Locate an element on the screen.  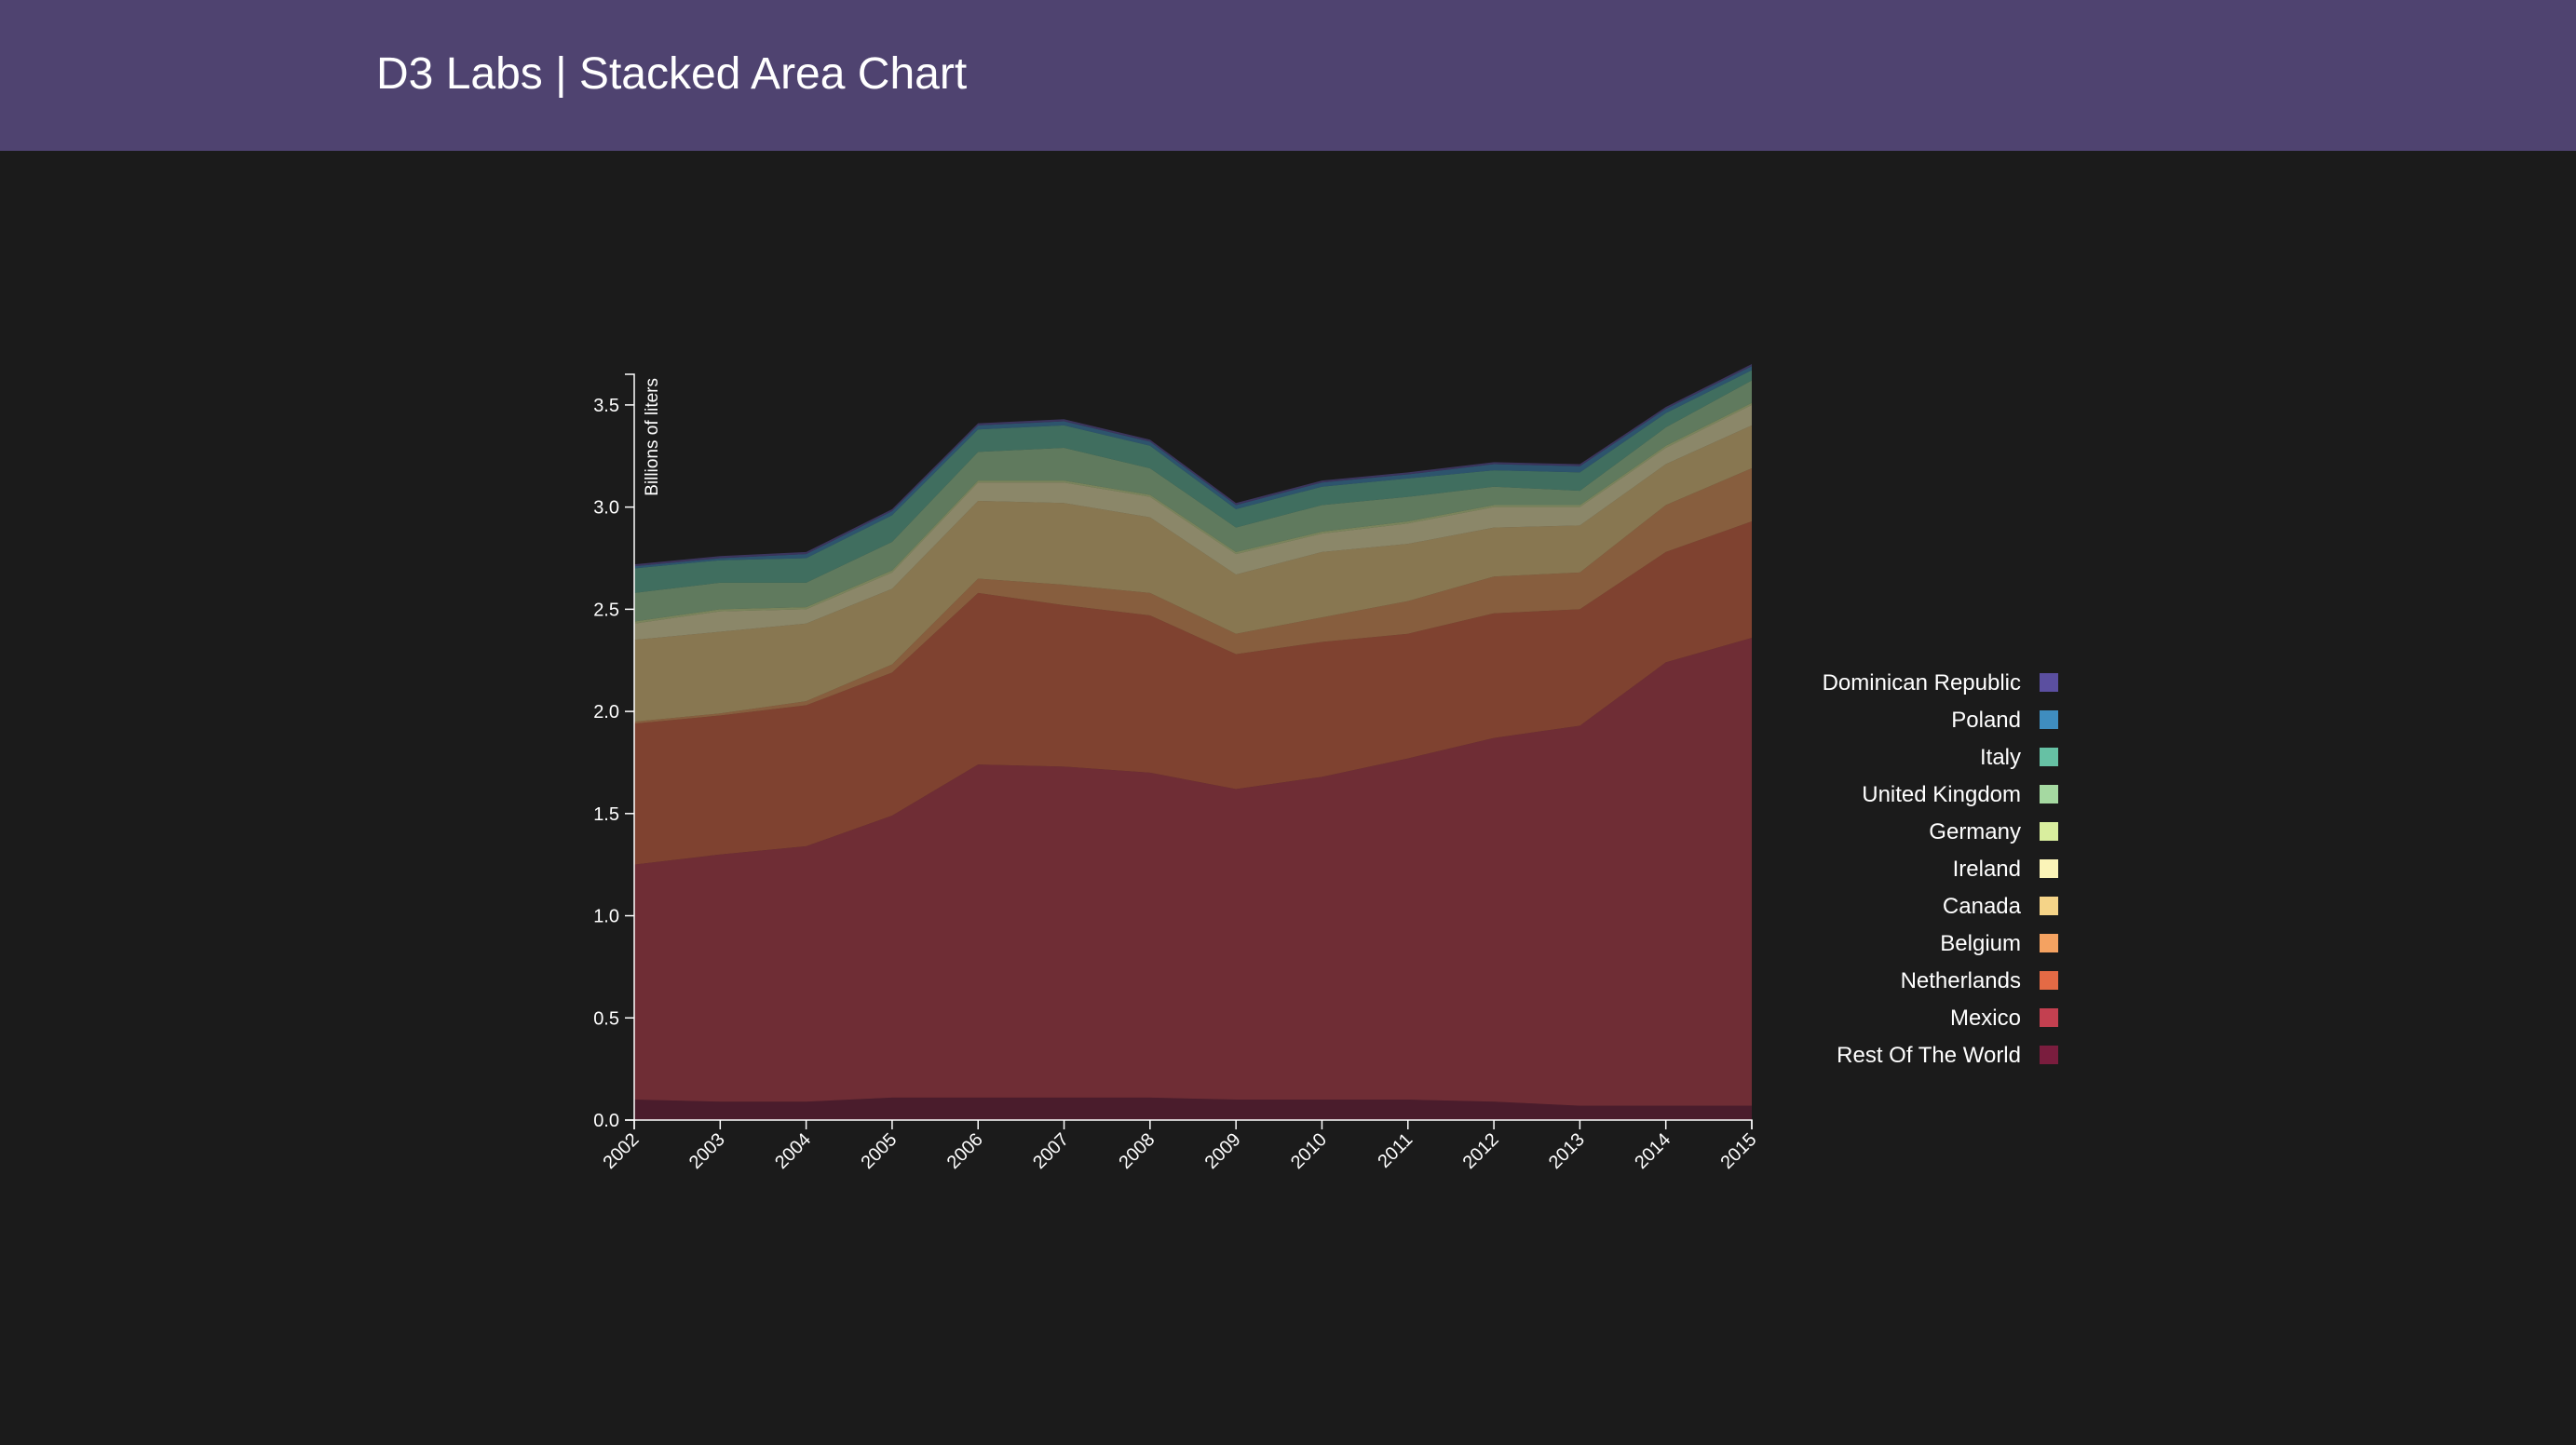
legend-item: Netherlands is located at coordinates (1980, 980).